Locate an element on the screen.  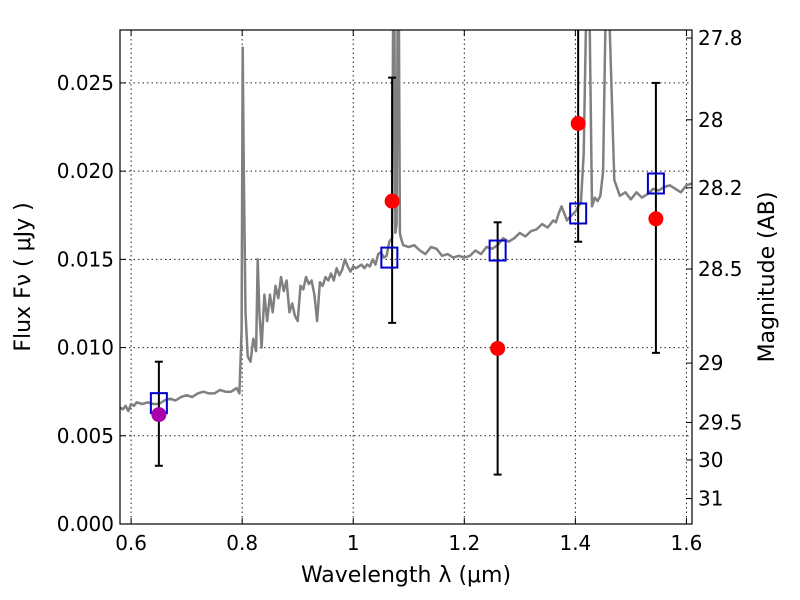
y2-tick-label: 27.8 is located at coordinates (720, 38).